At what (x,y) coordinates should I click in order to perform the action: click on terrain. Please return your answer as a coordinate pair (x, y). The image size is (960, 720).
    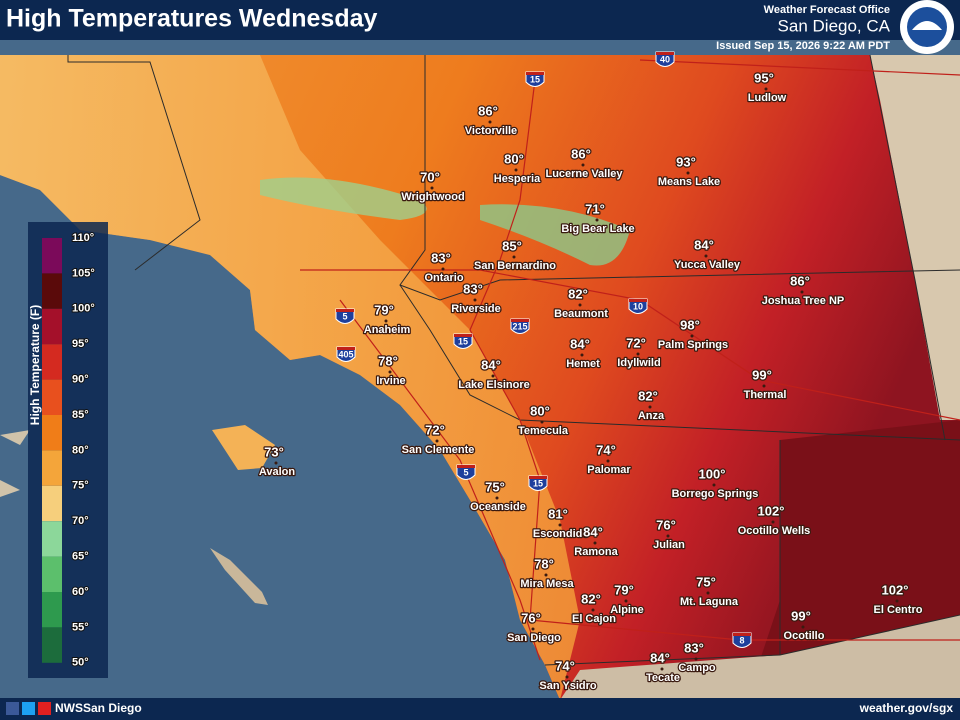
    Looking at the image, I should click on (915, 237).